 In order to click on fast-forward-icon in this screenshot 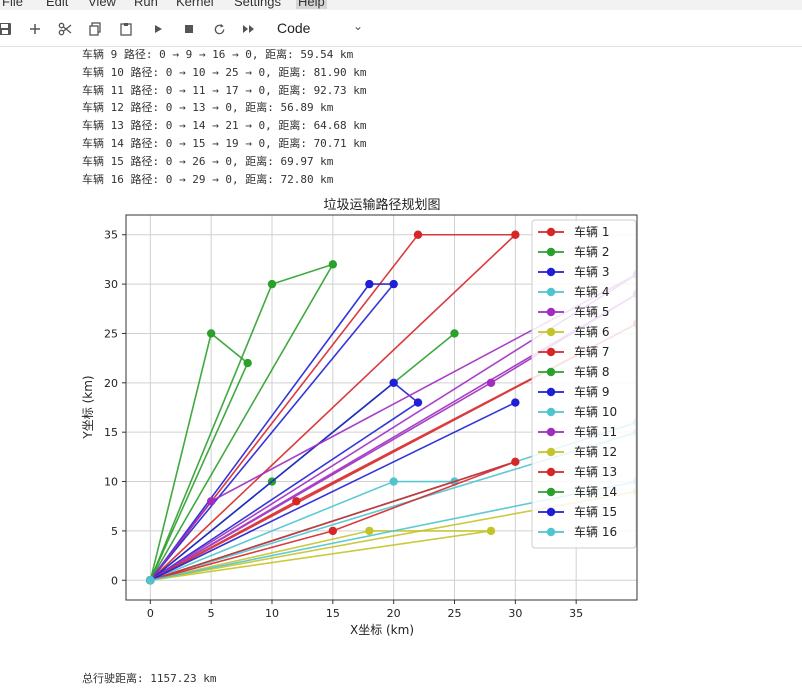, I will do `click(249, 29)`.